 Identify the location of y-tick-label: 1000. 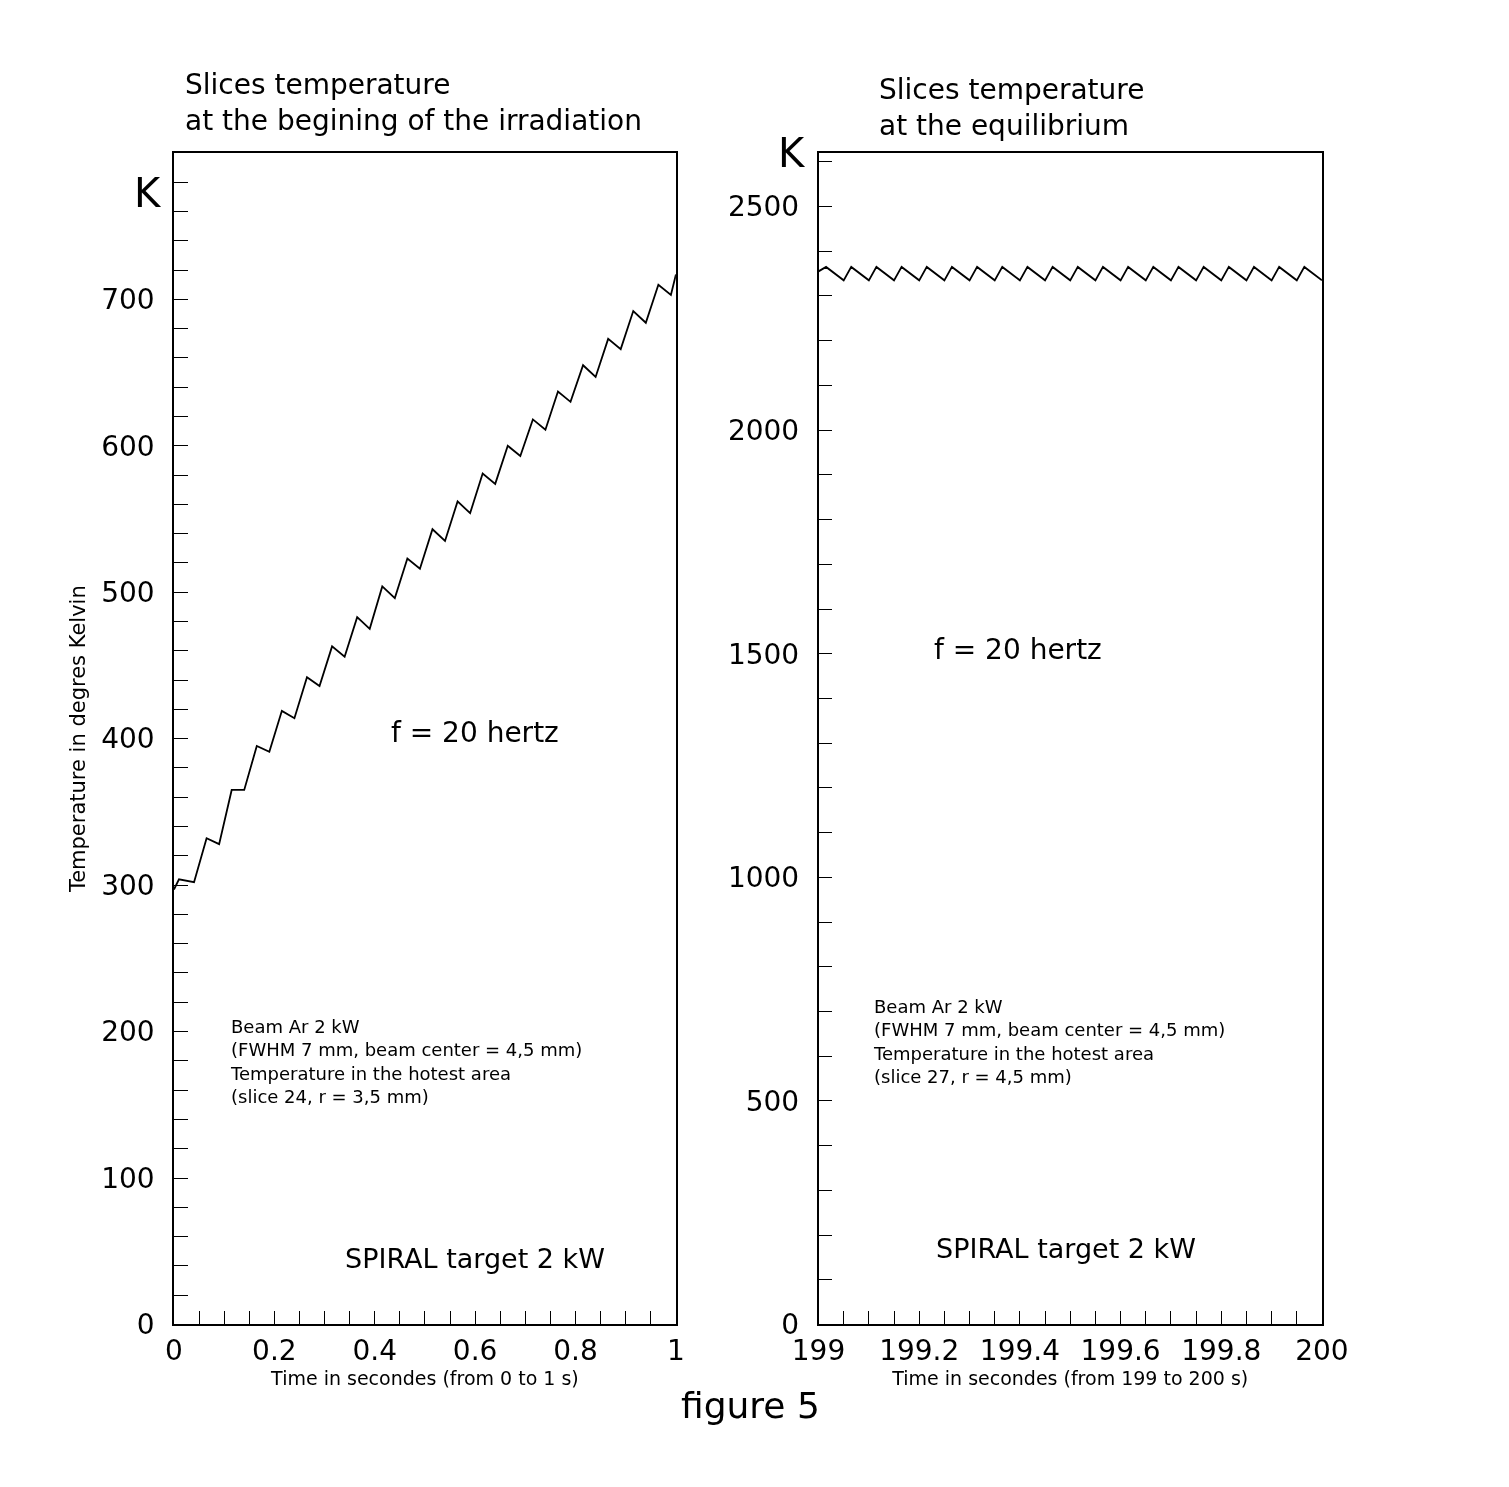
(763, 878).